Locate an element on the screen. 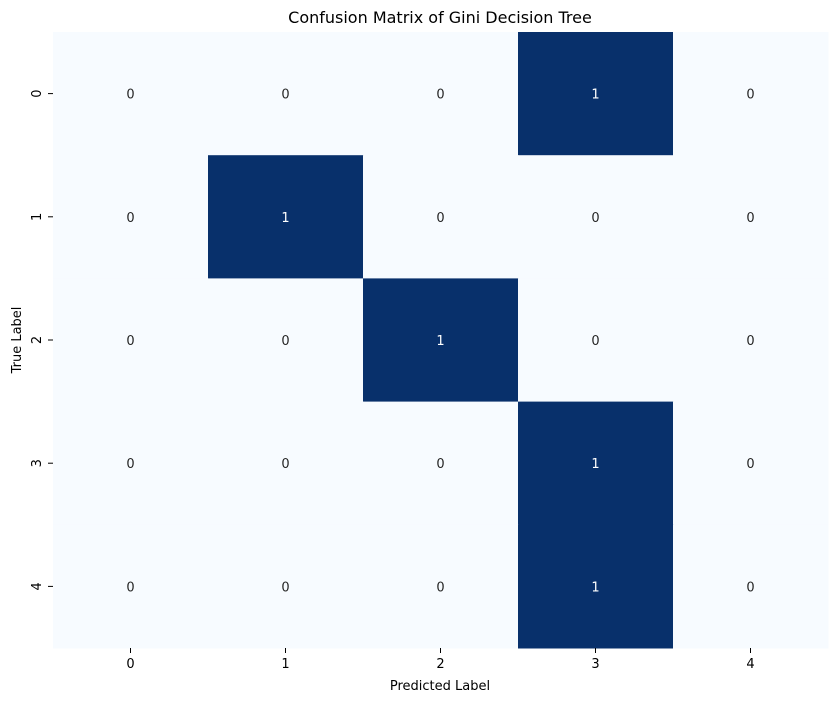 This screenshot has height=701, width=838. x-tick-label: 2 is located at coordinates (440, 664).